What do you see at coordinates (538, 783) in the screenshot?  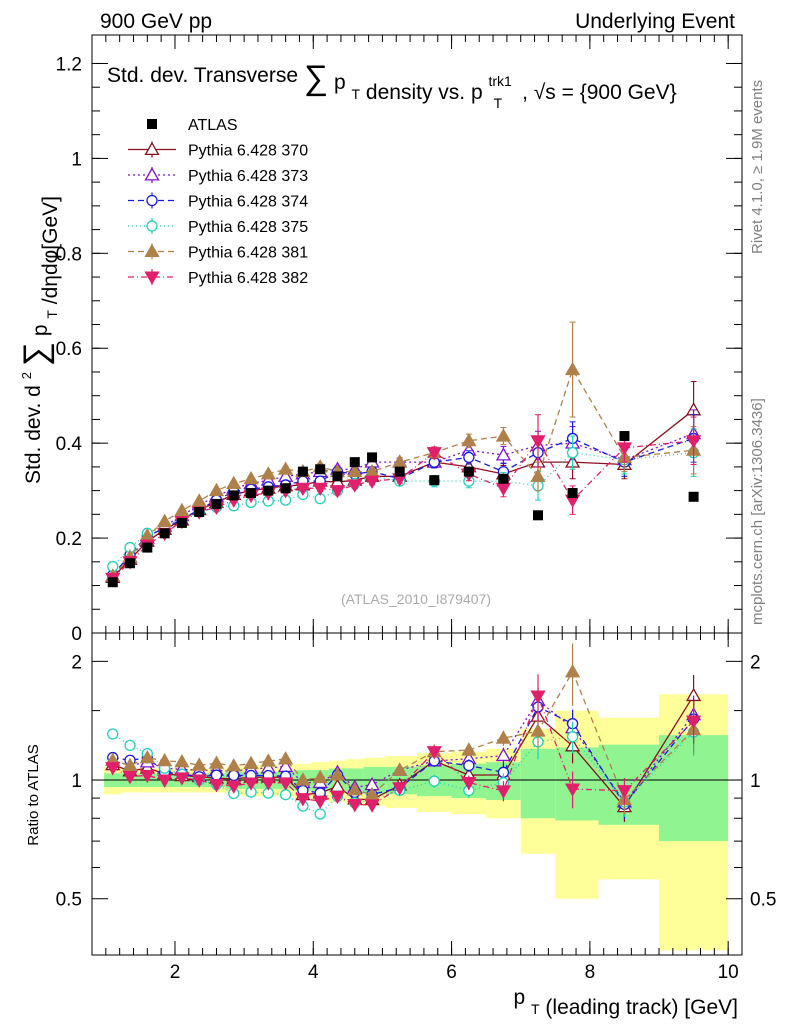 I see `band-stat` at bounding box center [538, 783].